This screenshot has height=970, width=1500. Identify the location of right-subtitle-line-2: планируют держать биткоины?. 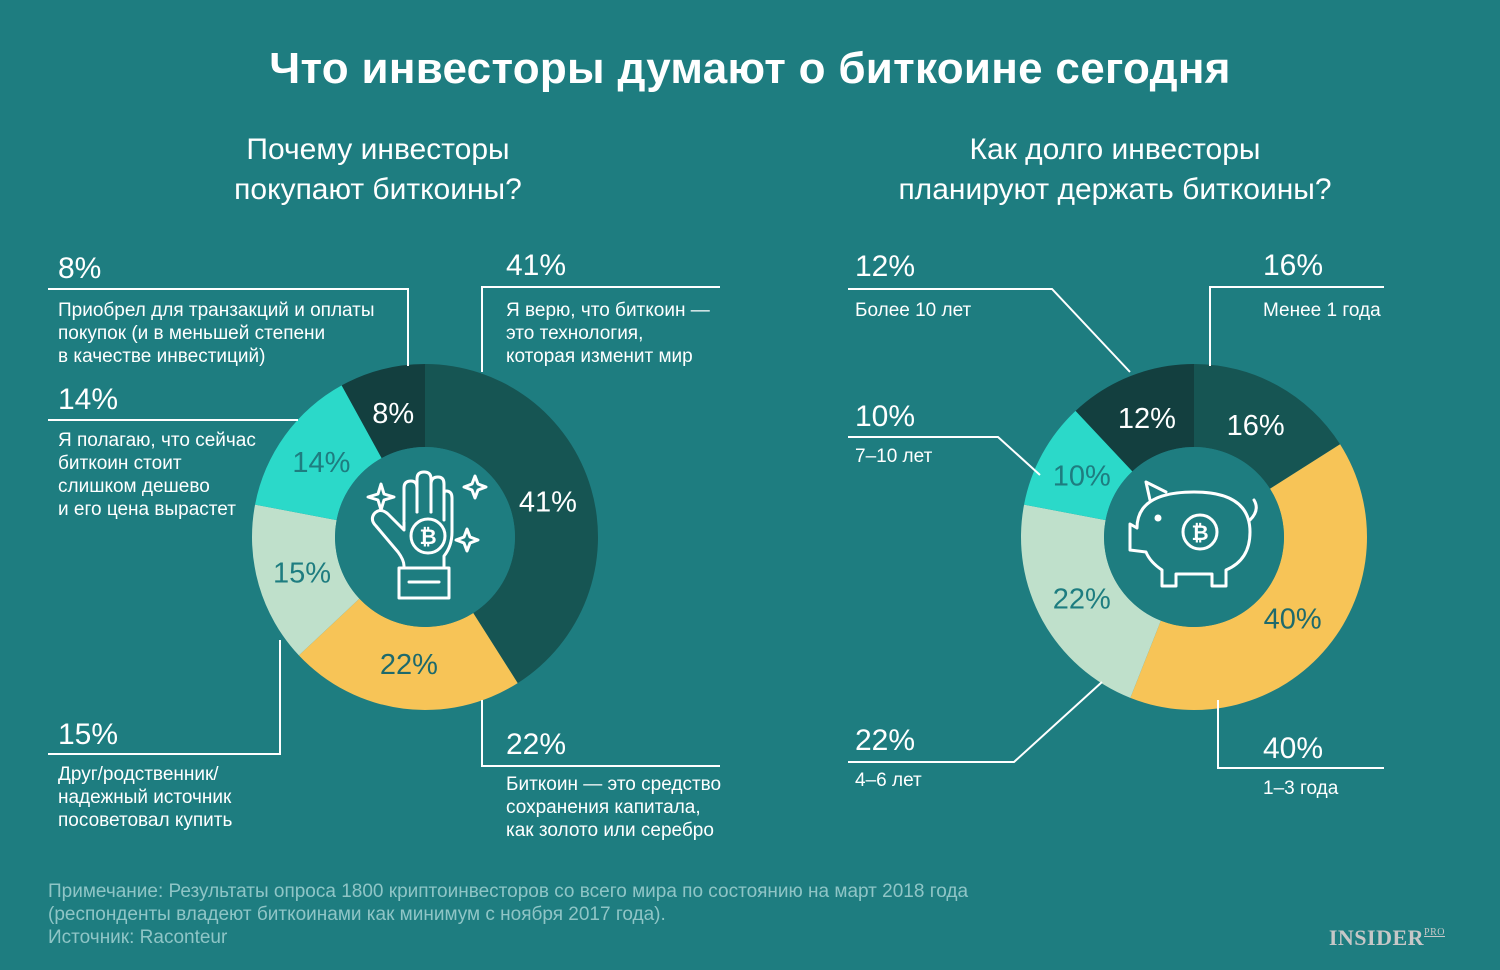
(1115, 189).